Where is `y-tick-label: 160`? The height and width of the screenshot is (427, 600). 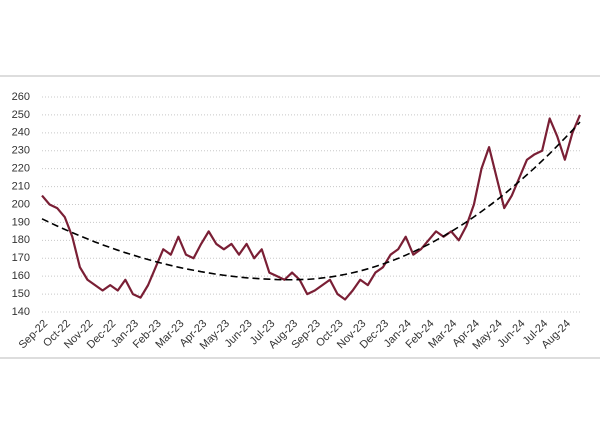
y-tick-label: 160 is located at coordinates (21, 276).